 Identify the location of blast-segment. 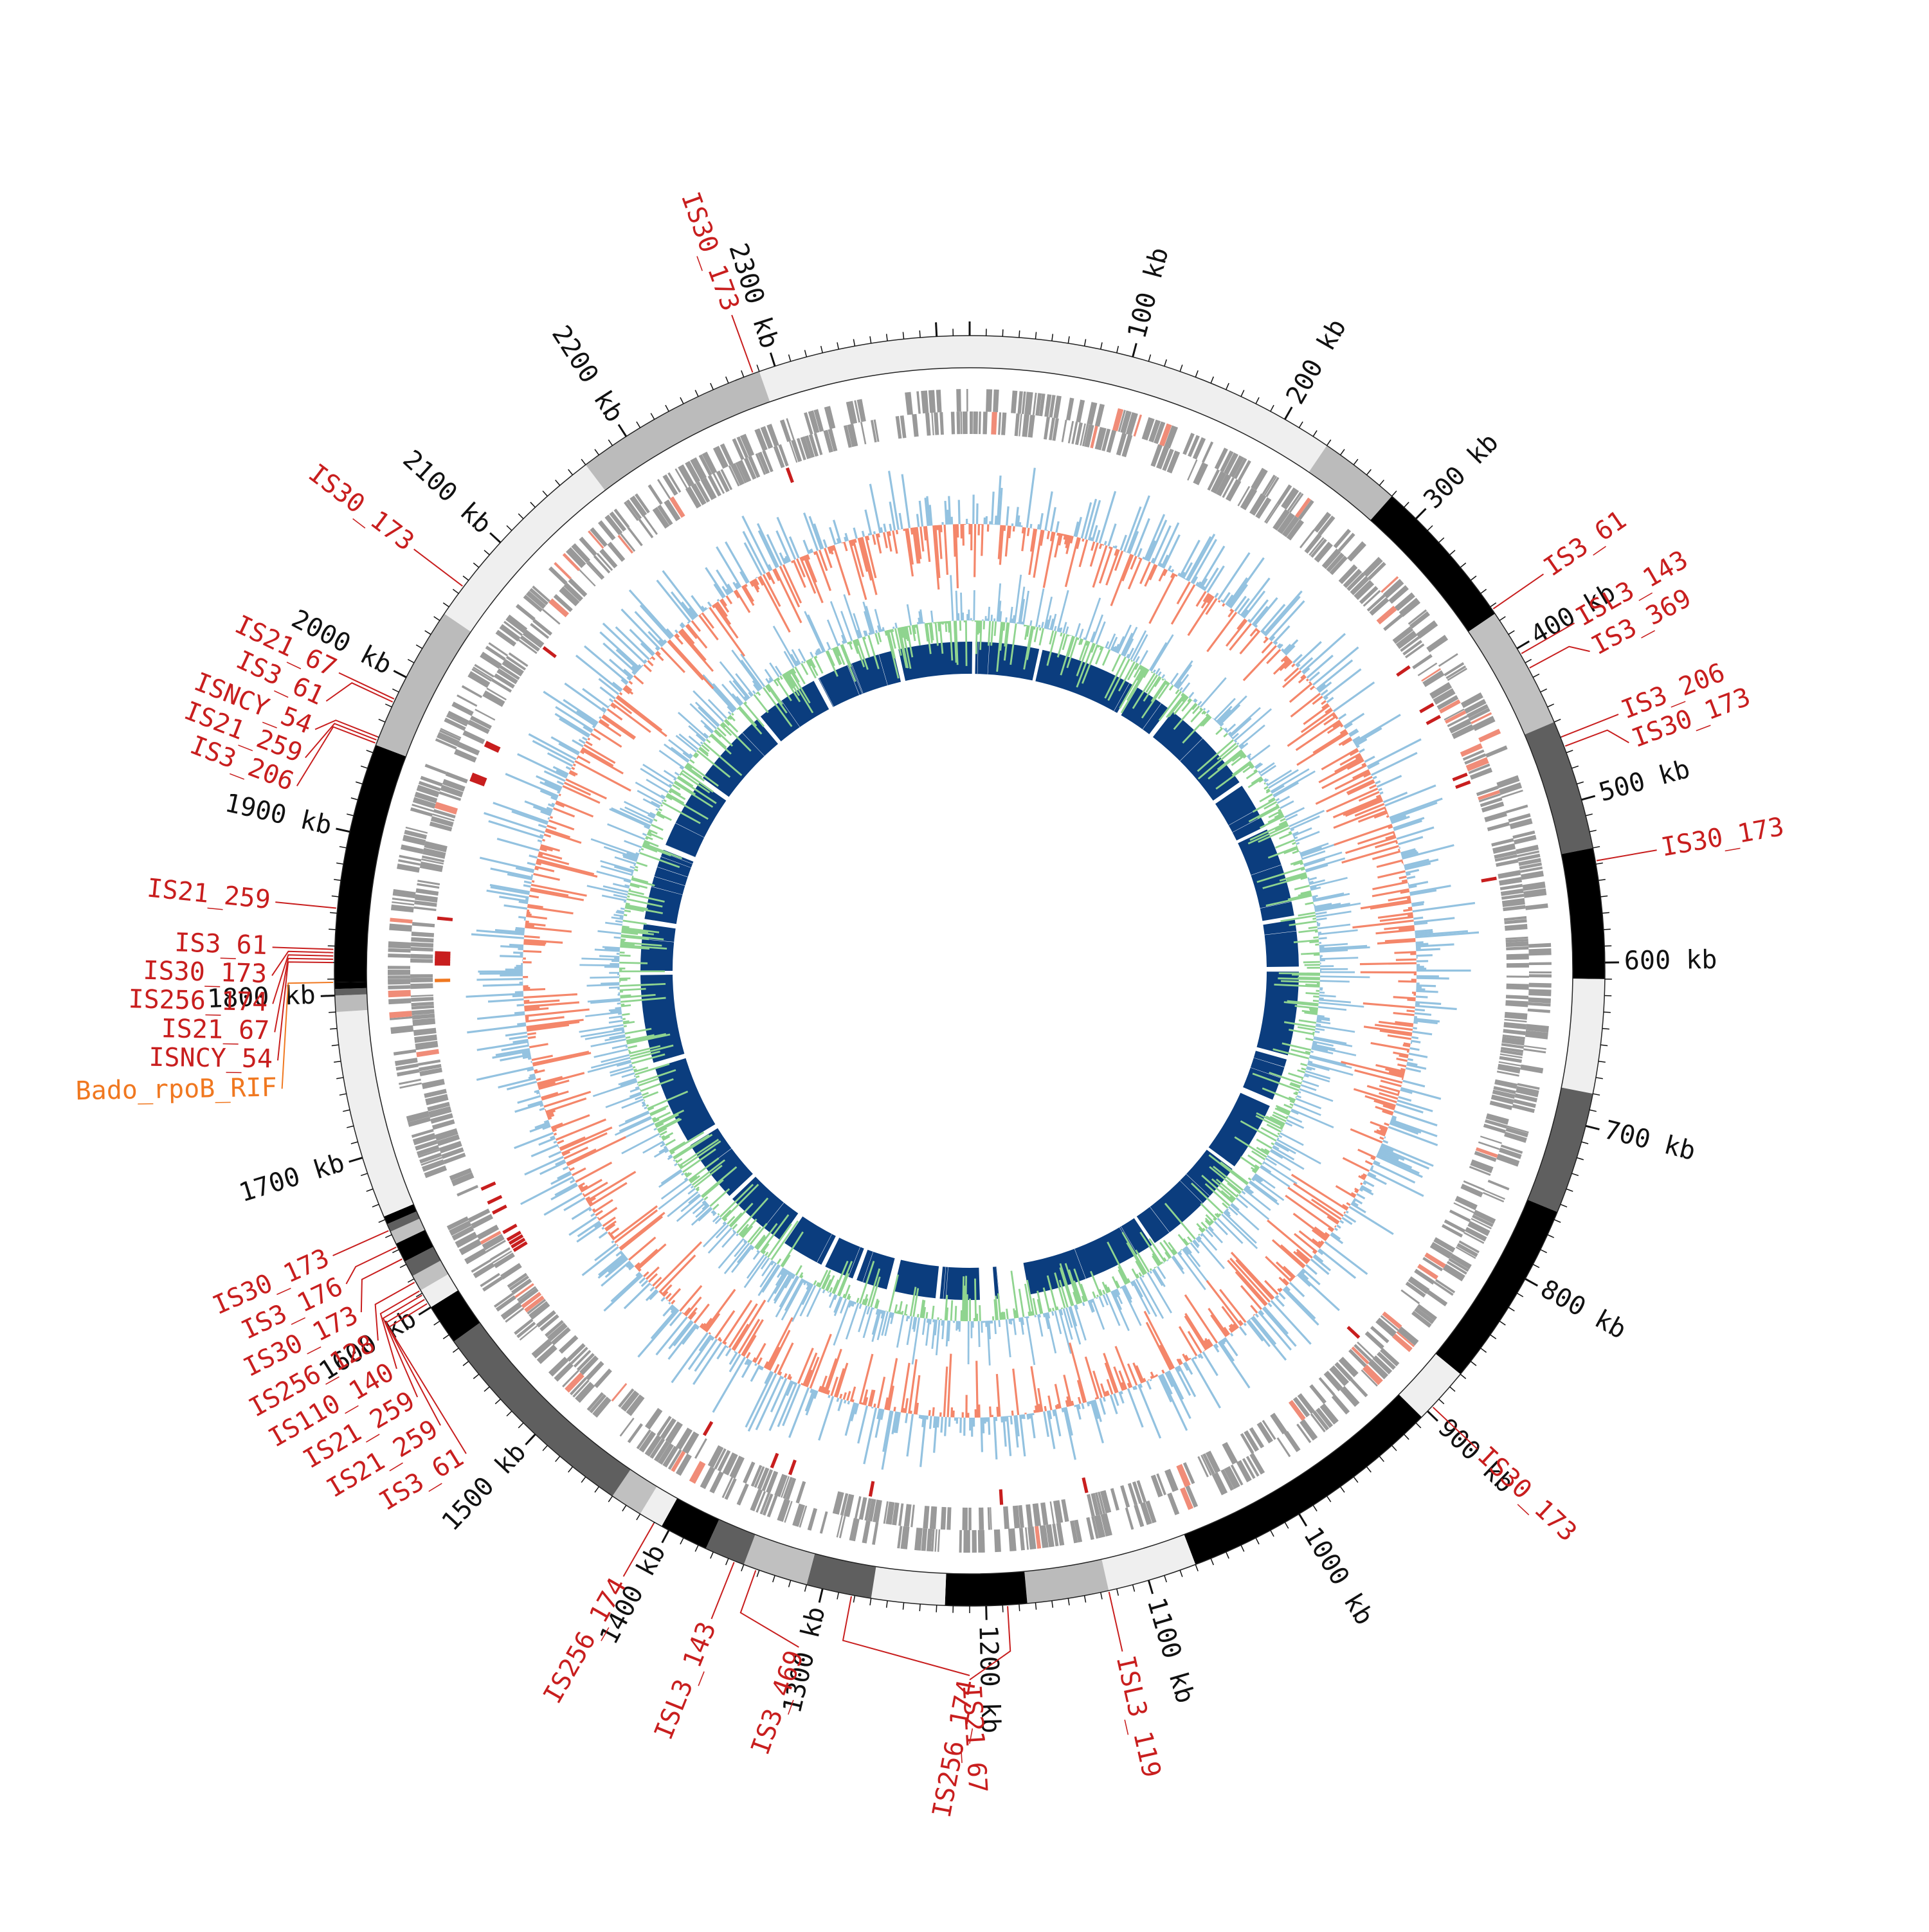
(1281, 943).